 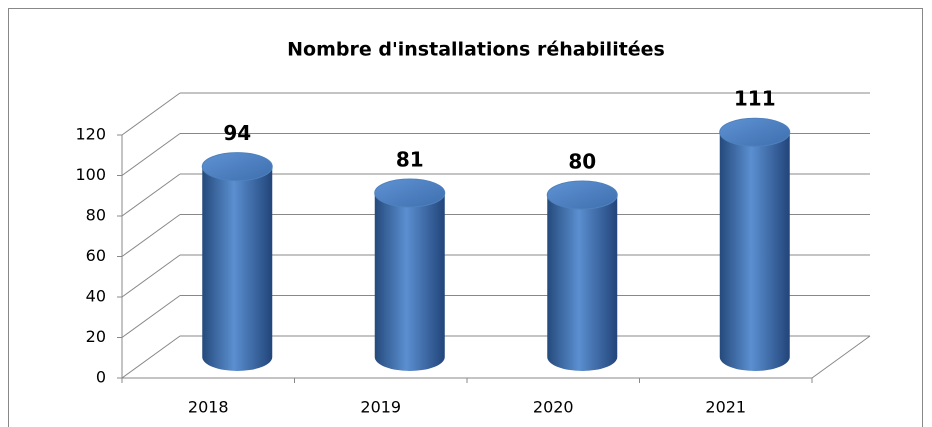 What do you see at coordinates (725, 407) in the screenshot?
I see `x-tick-label: 2021` at bounding box center [725, 407].